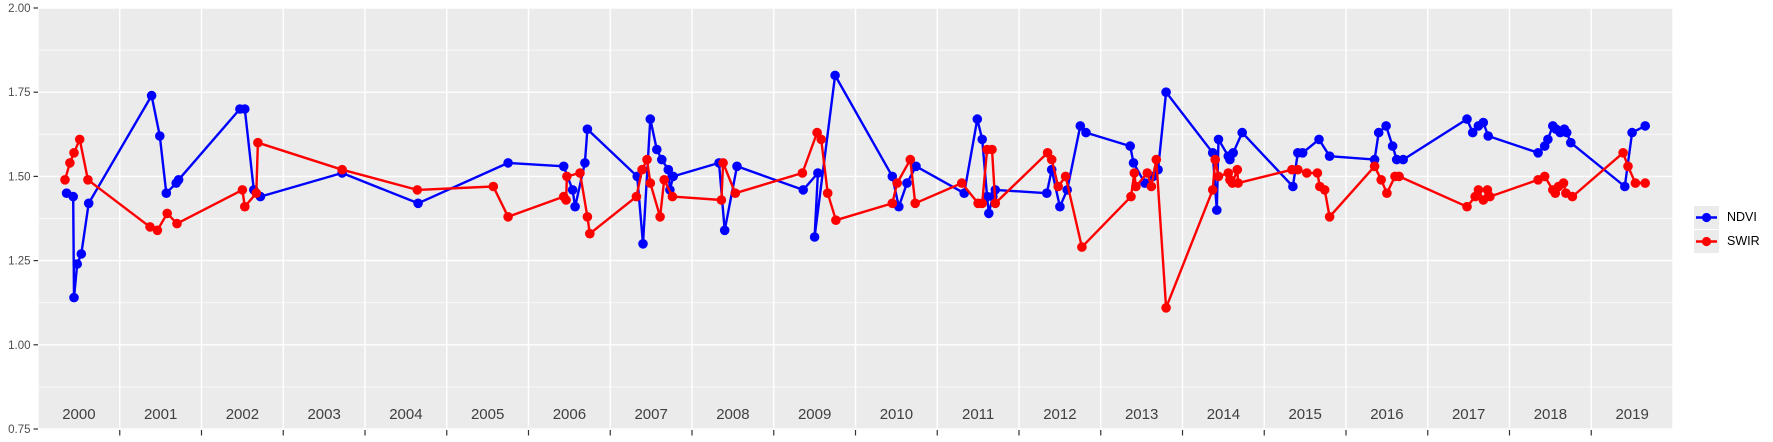 The image size is (1773, 442). What do you see at coordinates (732, 414) in the screenshot?
I see `x-axis-label: 2008` at bounding box center [732, 414].